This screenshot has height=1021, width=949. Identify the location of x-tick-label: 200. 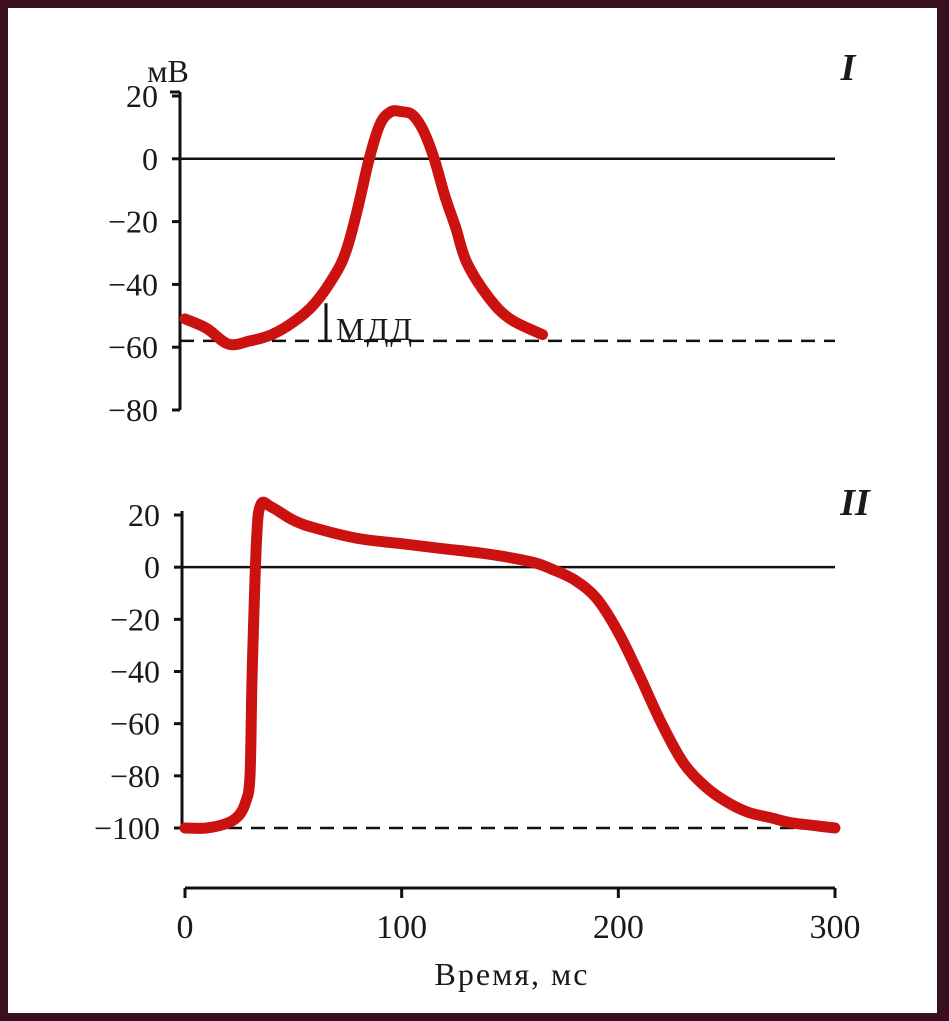
(618, 927).